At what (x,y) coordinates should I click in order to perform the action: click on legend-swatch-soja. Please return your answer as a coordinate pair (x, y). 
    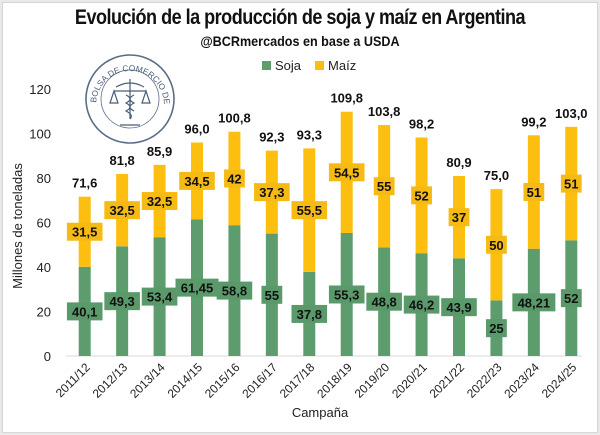
    Looking at the image, I should click on (266, 65).